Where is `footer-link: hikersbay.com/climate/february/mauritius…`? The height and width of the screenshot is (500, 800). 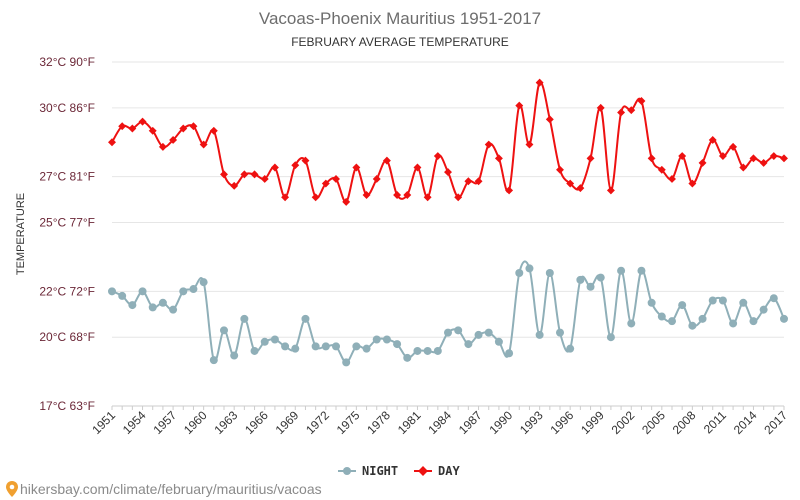
footer-link: hikersbay.com/climate/february/mauritius… is located at coordinates (171, 489).